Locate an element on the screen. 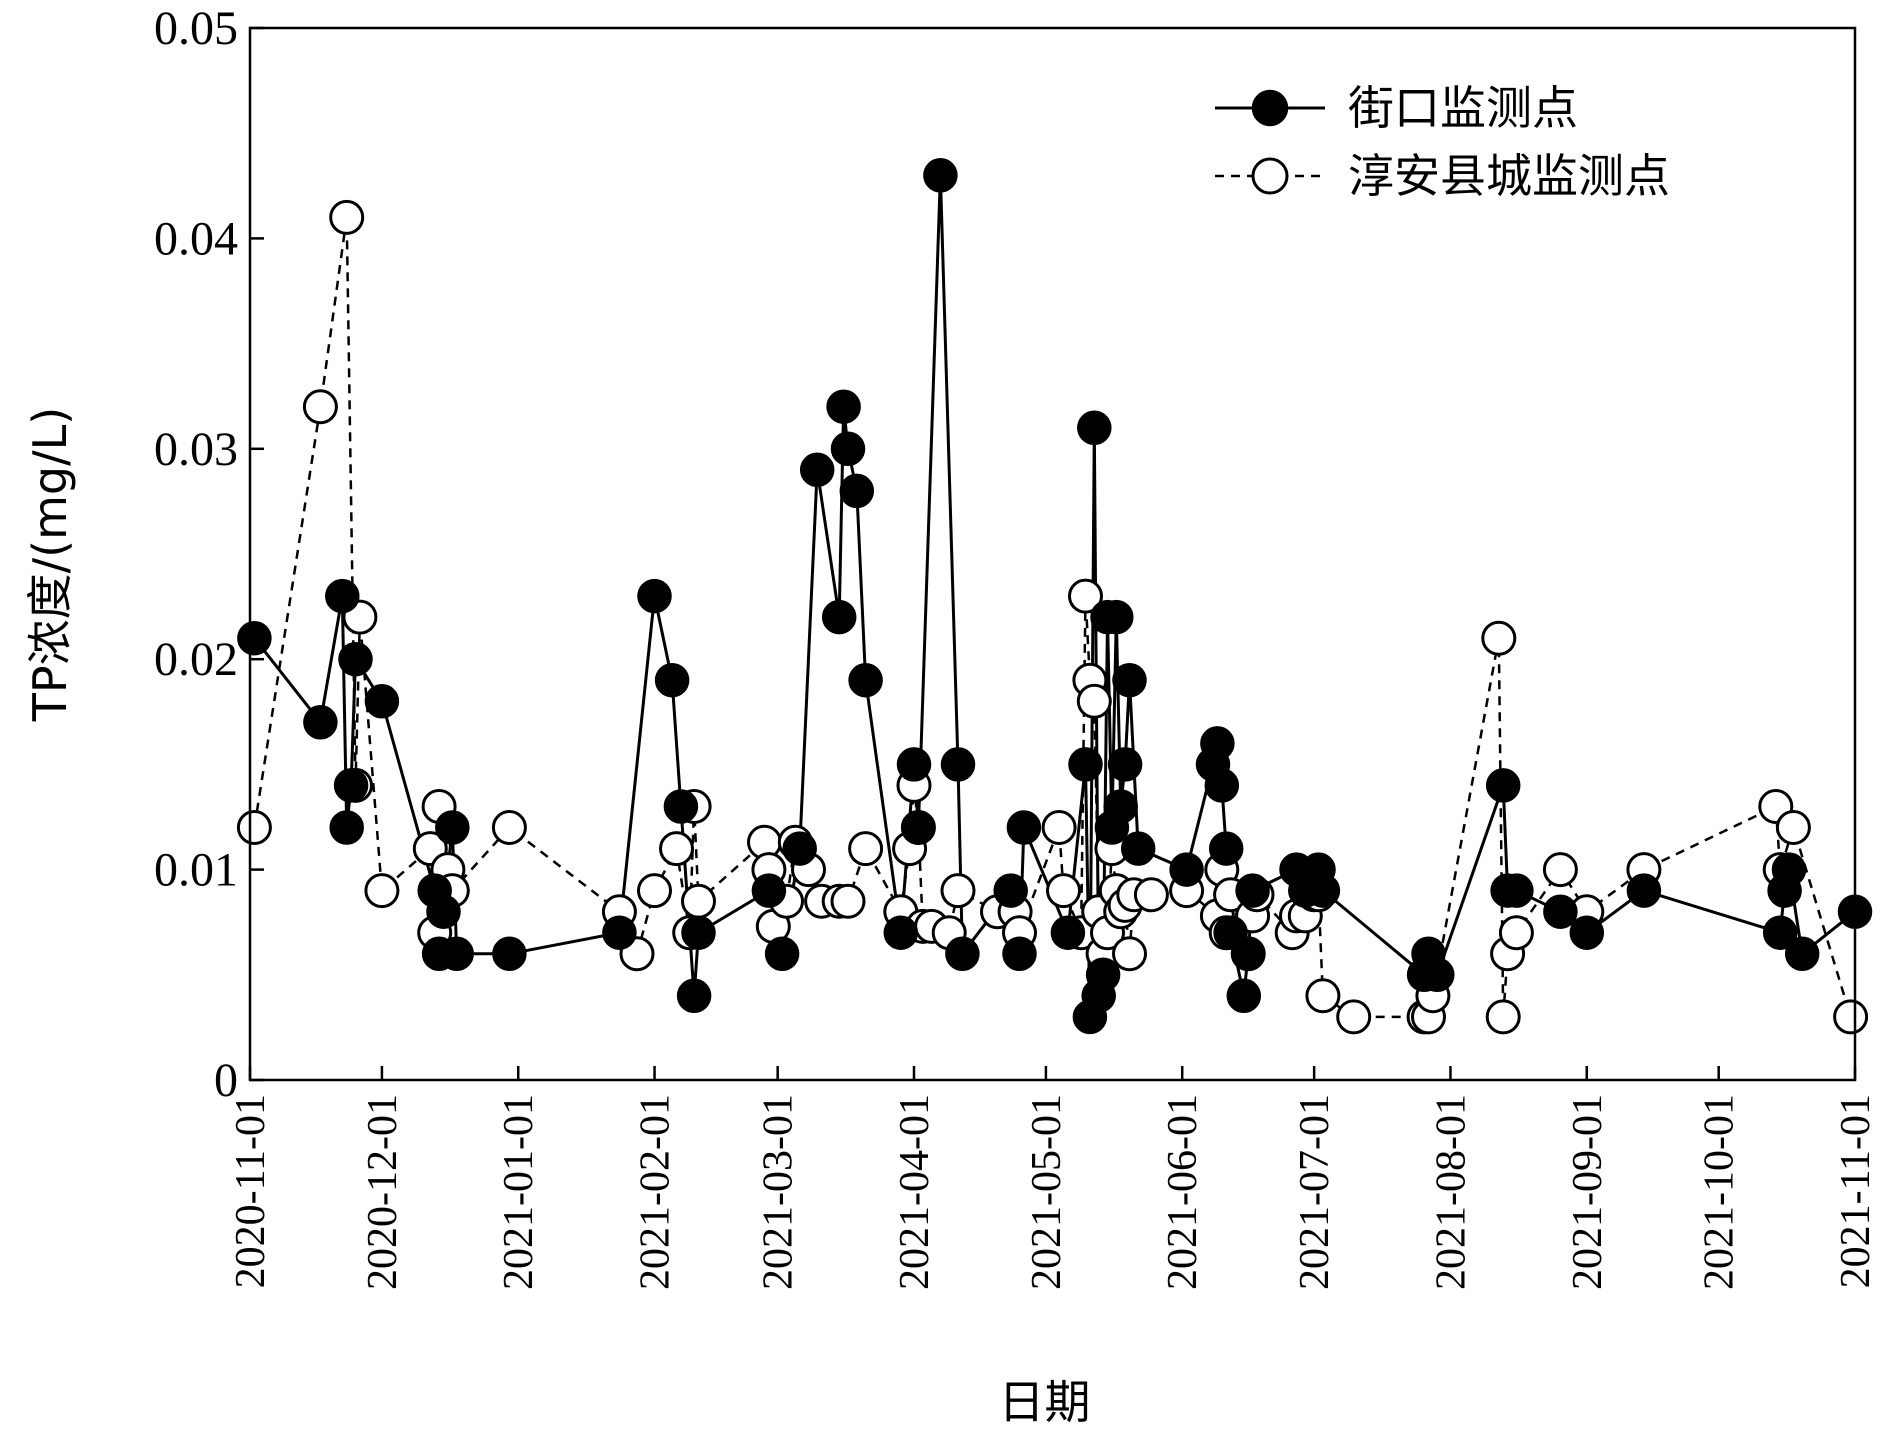 The height and width of the screenshot is (1438, 1890). y-tick-label: 0 is located at coordinates (226, 1080).